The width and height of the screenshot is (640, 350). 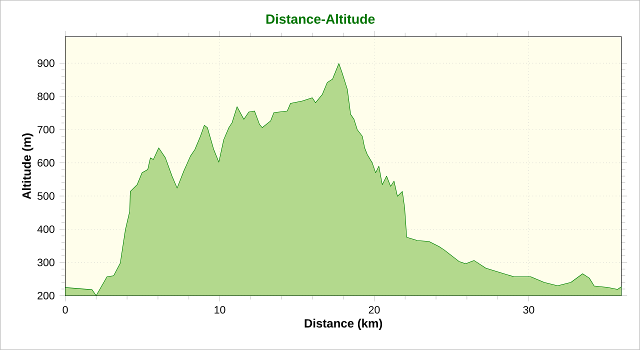 What do you see at coordinates (46, 163) in the screenshot?
I see `y-tick-label: 600` at bounding box center [46, 163].